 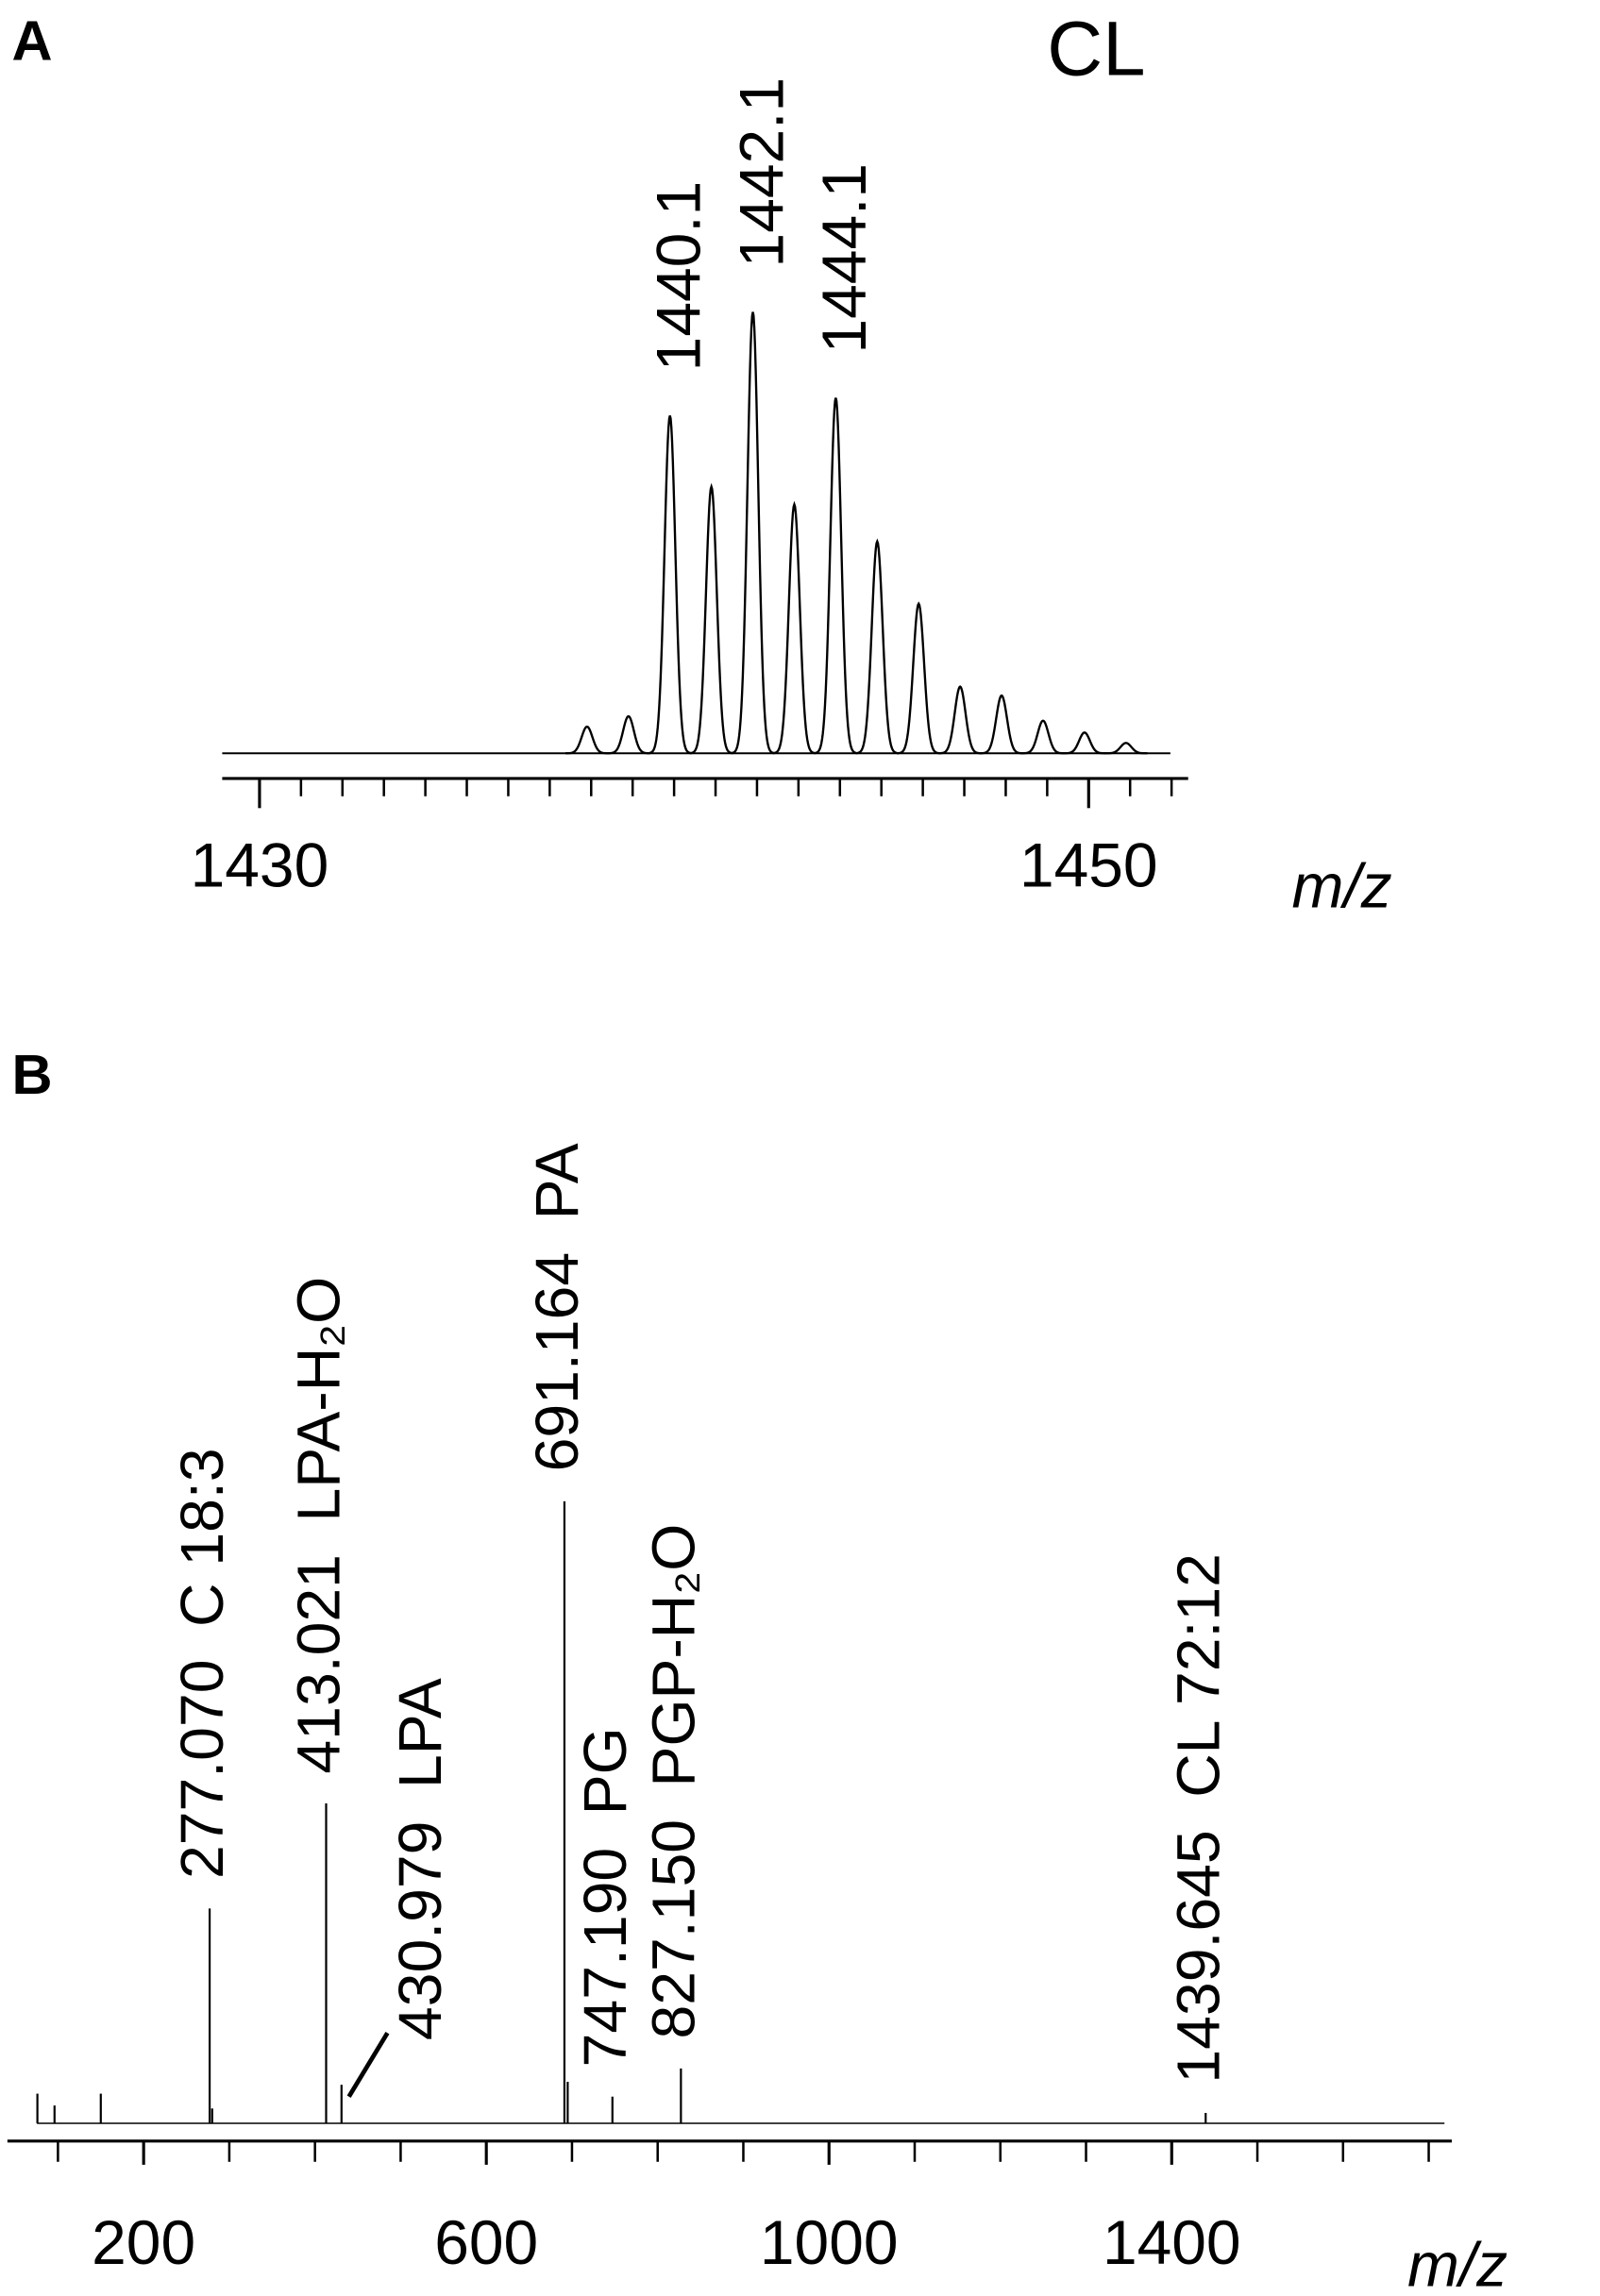 What do you see at coordinates (1096, 49) in the screenshot?
I see `chart-title: CL` at bounding box center [1096, 49].